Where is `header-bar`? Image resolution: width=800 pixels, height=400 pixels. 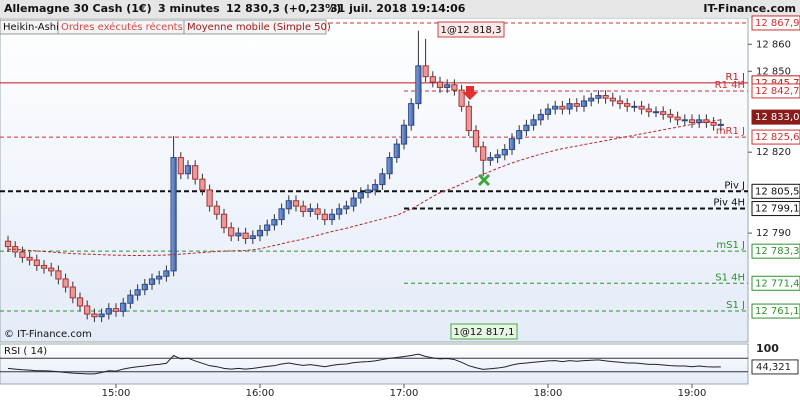 header-bar is located at coordinates (400, 9).